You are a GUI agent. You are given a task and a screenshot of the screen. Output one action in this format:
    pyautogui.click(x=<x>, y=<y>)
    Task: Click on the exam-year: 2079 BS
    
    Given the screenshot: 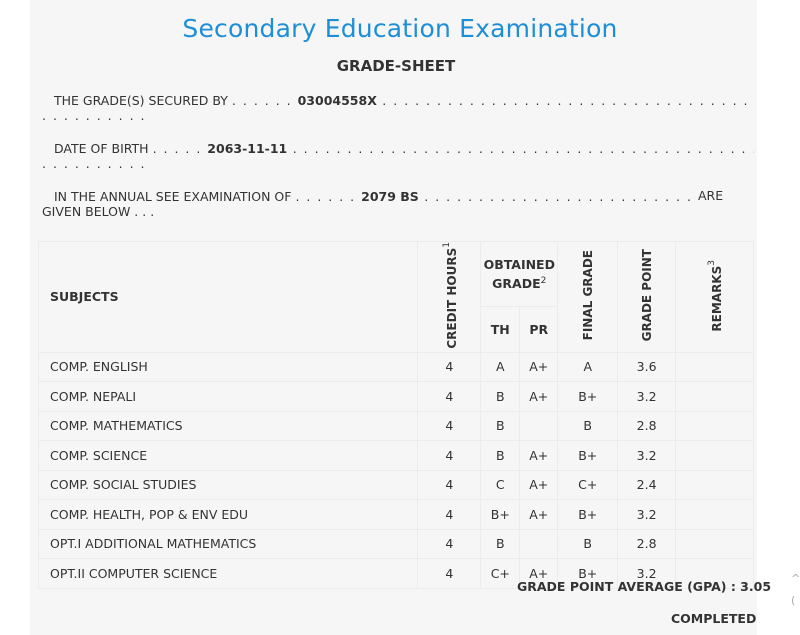 What is the action you would take?
    pyautogui.click(x=390, y=196)
    